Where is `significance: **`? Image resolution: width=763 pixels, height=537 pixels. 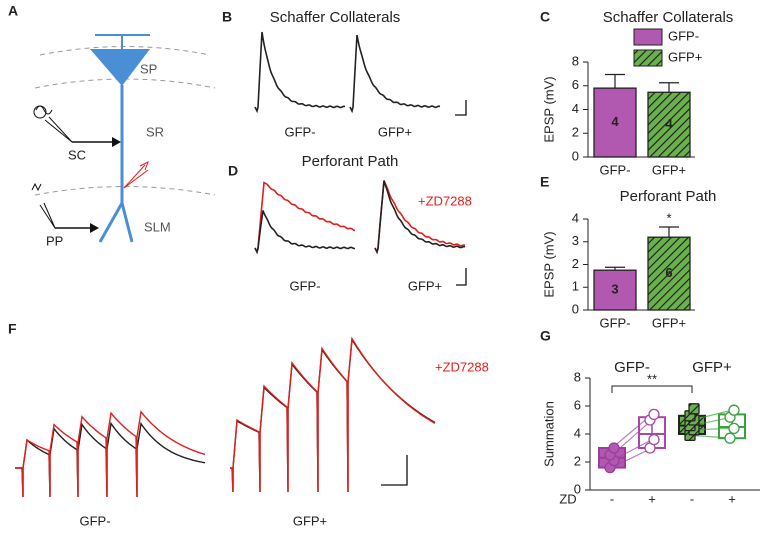 significance: ** is located at coordinates (652, 378).